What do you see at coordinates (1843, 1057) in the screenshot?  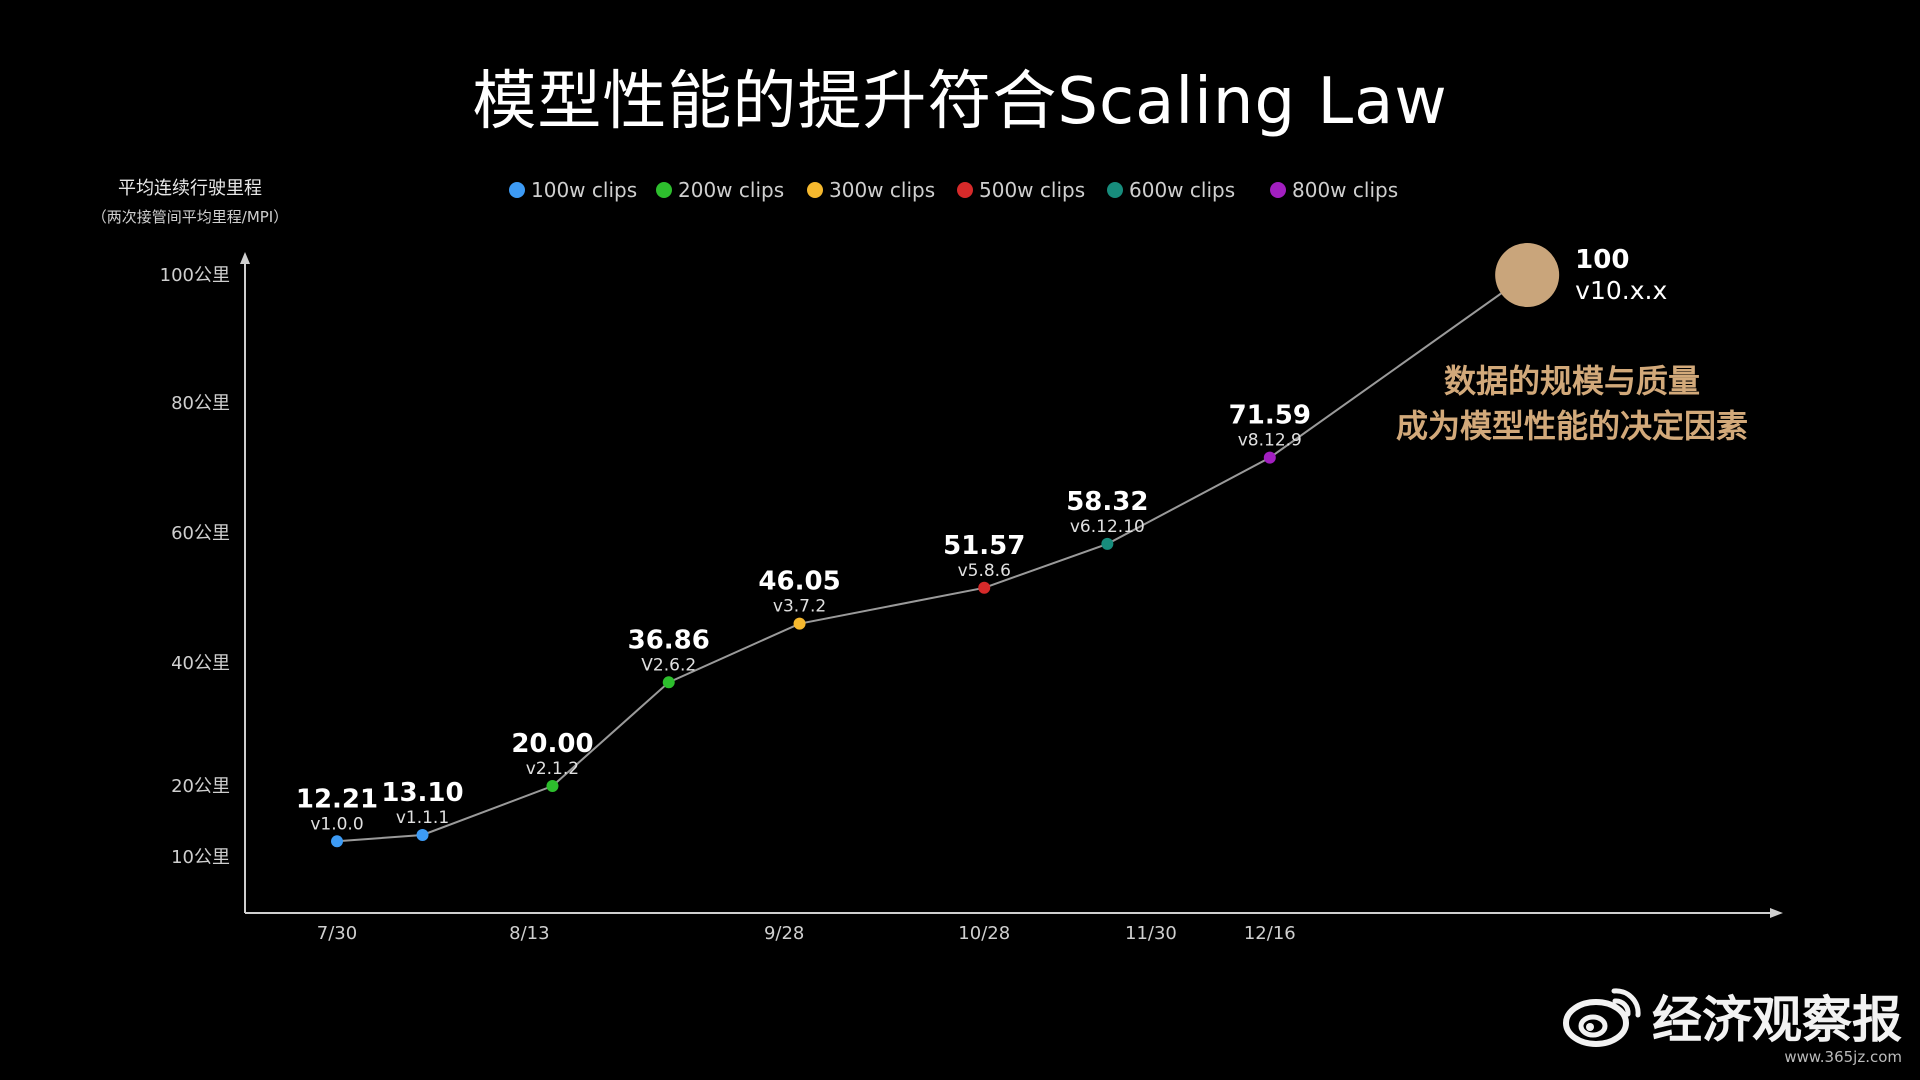 I see `watermark-url: www.365jz.com` at bounding box center [1843, 1057].